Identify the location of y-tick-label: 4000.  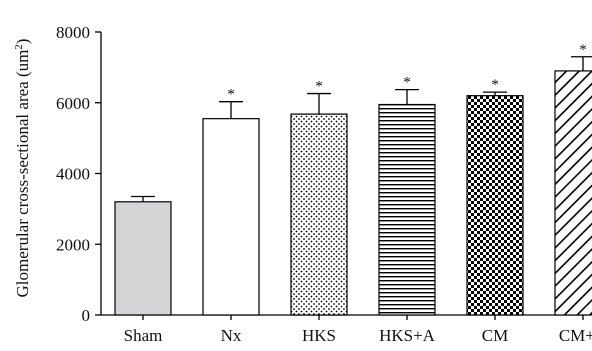
(73, 174).